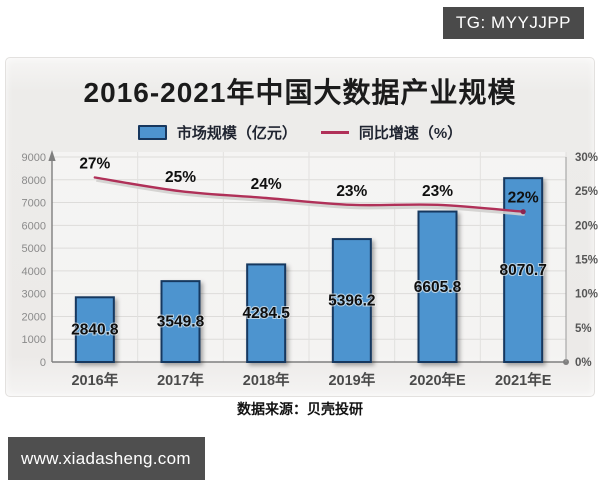  Describe the element at coordinates (300, 409) in the screenshot. I see `data-source-note: 数据来源：贝壳投研` at that location.